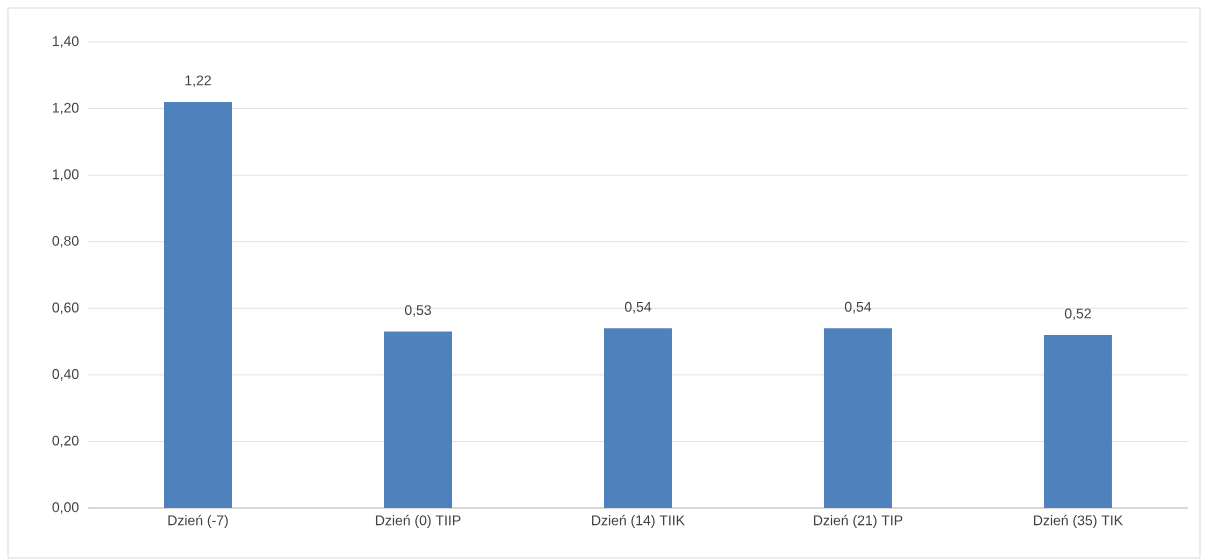  What do you see at coordinates (65, 175) in the screenshot?
I see `y-tick-label: 1,00` at bounding box center [65, 175].